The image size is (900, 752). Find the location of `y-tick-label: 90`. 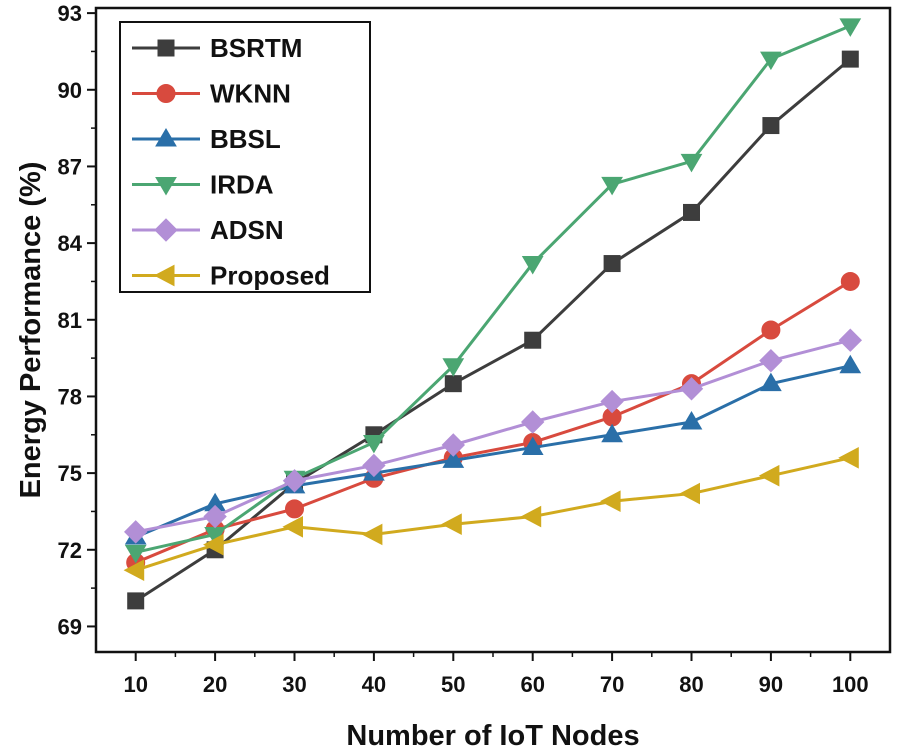

y-tick-label: 90 is located at coordinates (70, 90).